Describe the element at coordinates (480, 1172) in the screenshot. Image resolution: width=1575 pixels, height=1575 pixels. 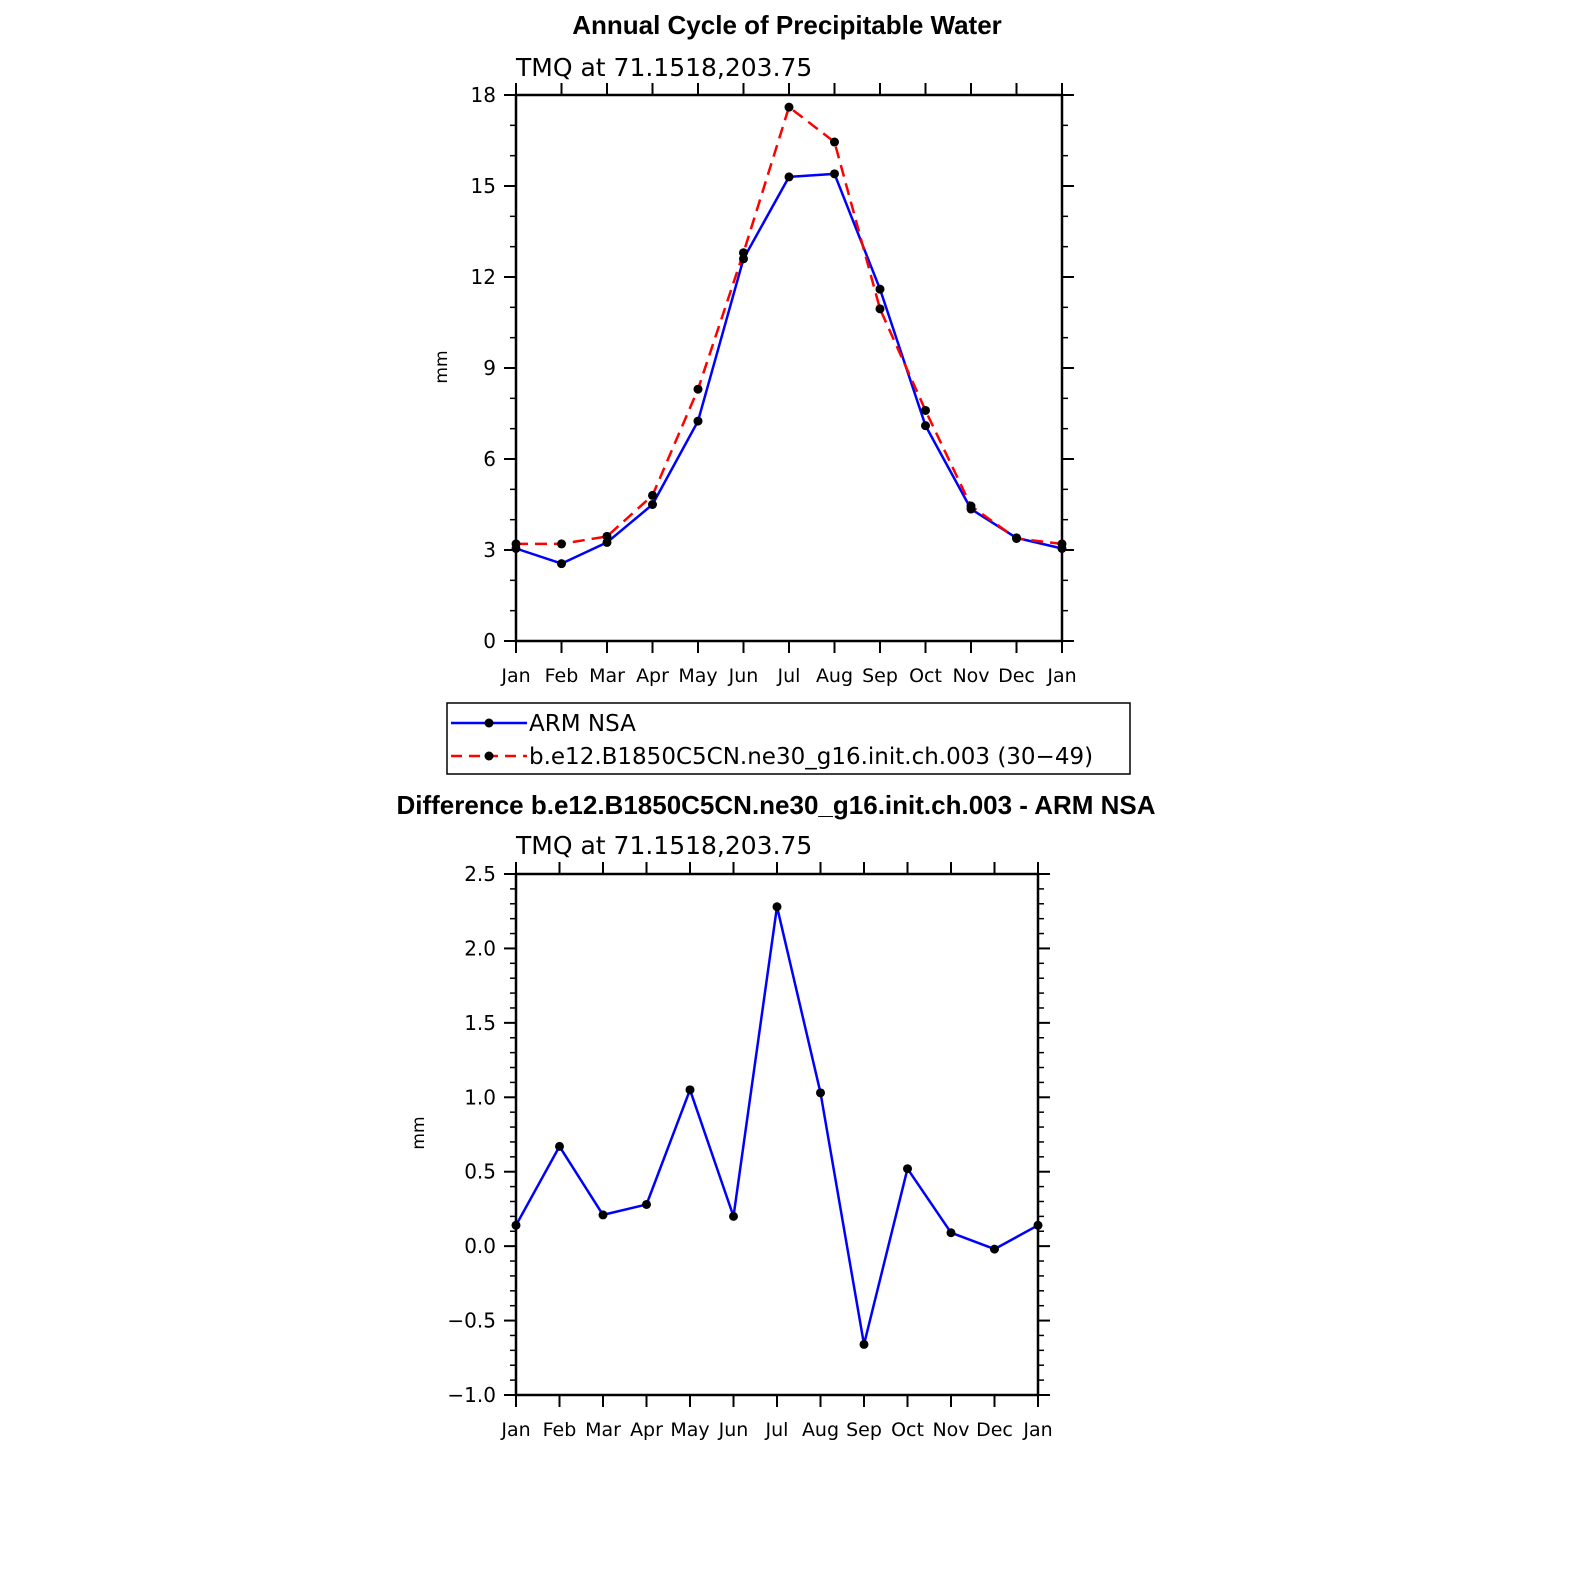
I see `y-tick-label: 0.5` at that location.